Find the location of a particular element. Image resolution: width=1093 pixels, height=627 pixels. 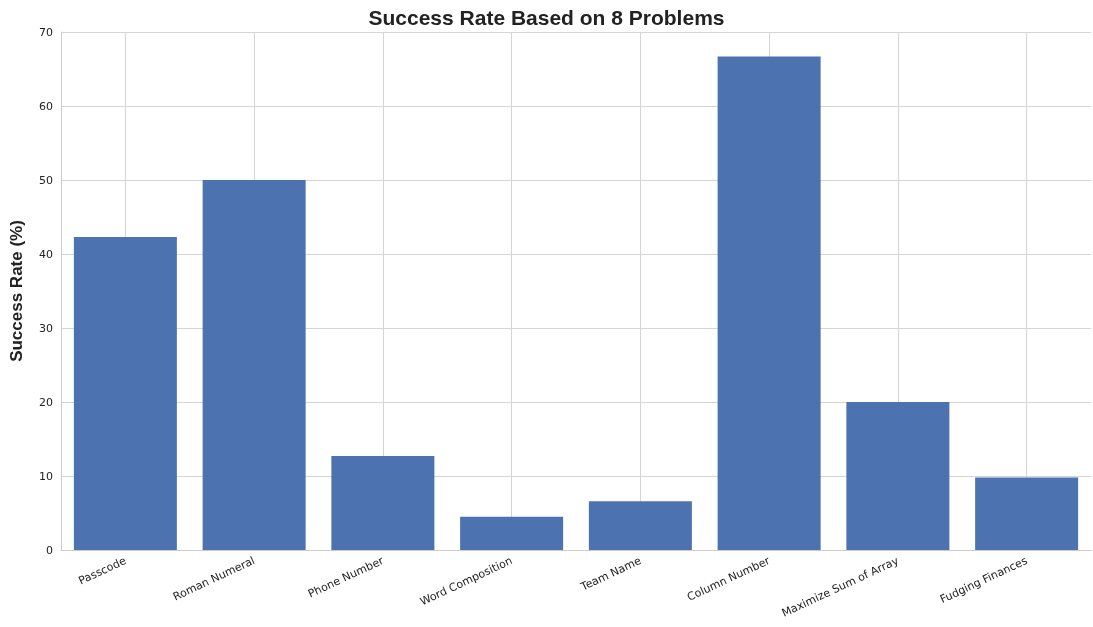

y-tick-label: 0 is located at coordinates (49, 550).